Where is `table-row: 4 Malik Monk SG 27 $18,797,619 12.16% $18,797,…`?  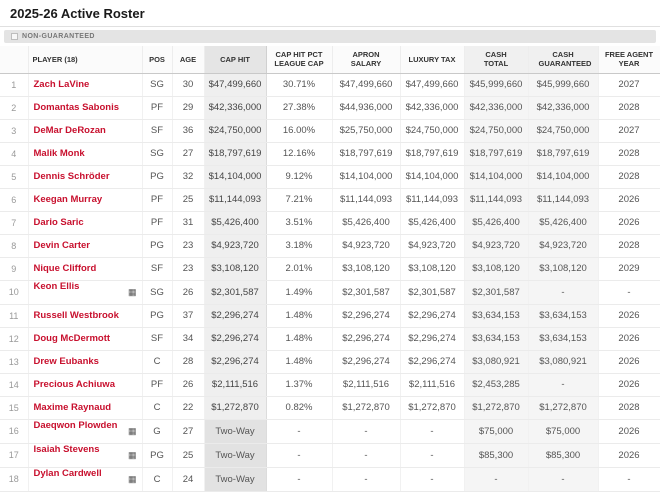
table-row: 4 Malik Monk SG 27 $18,797,619 12.16% $18,797,… is located at coordinates (330, 154).